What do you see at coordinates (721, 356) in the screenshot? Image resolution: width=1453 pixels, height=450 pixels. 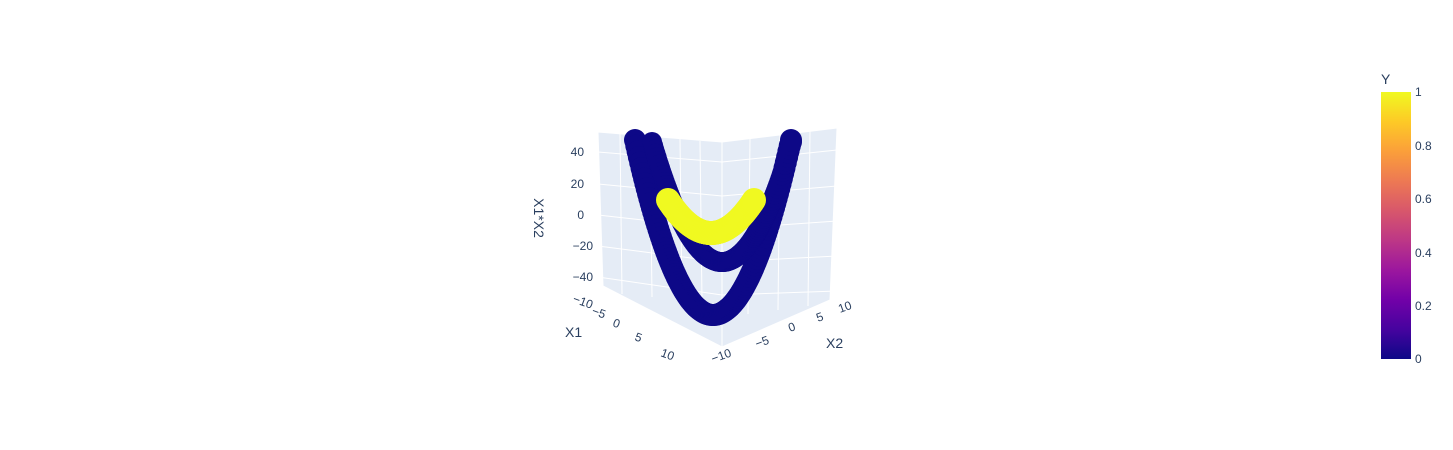 I see `y-tick-label: −10` at bounding box center [721, 356].